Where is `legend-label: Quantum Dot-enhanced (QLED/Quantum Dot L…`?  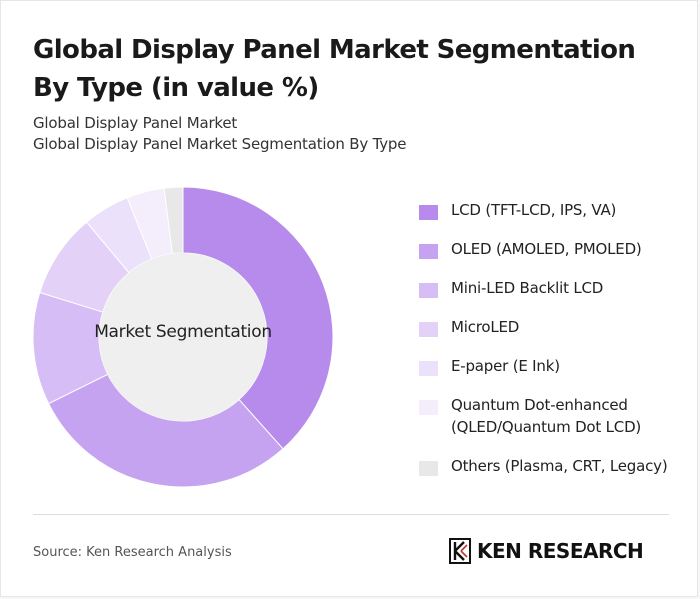 legend-label: Quantum Dot-enhanced (QLED/Quantum Dot L… is located at coordinates (546, 416).